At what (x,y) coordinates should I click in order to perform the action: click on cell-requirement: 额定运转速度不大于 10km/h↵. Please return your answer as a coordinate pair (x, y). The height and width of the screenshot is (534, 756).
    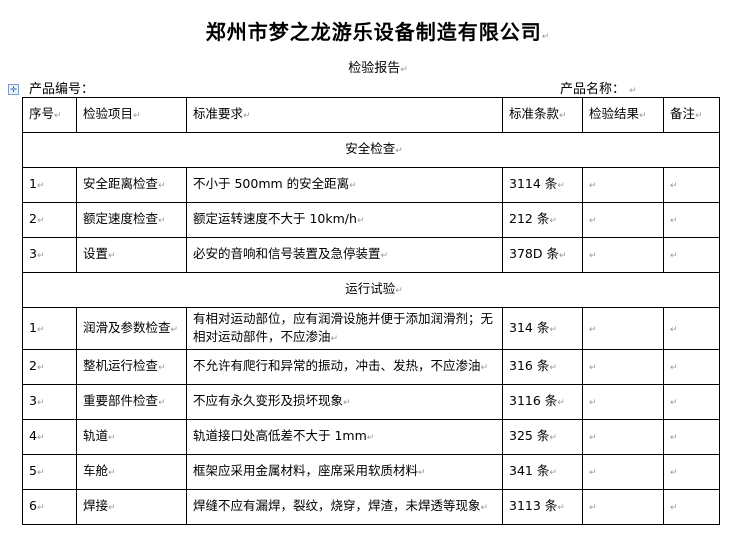
    Looking at the image, I should click on (344, 220).